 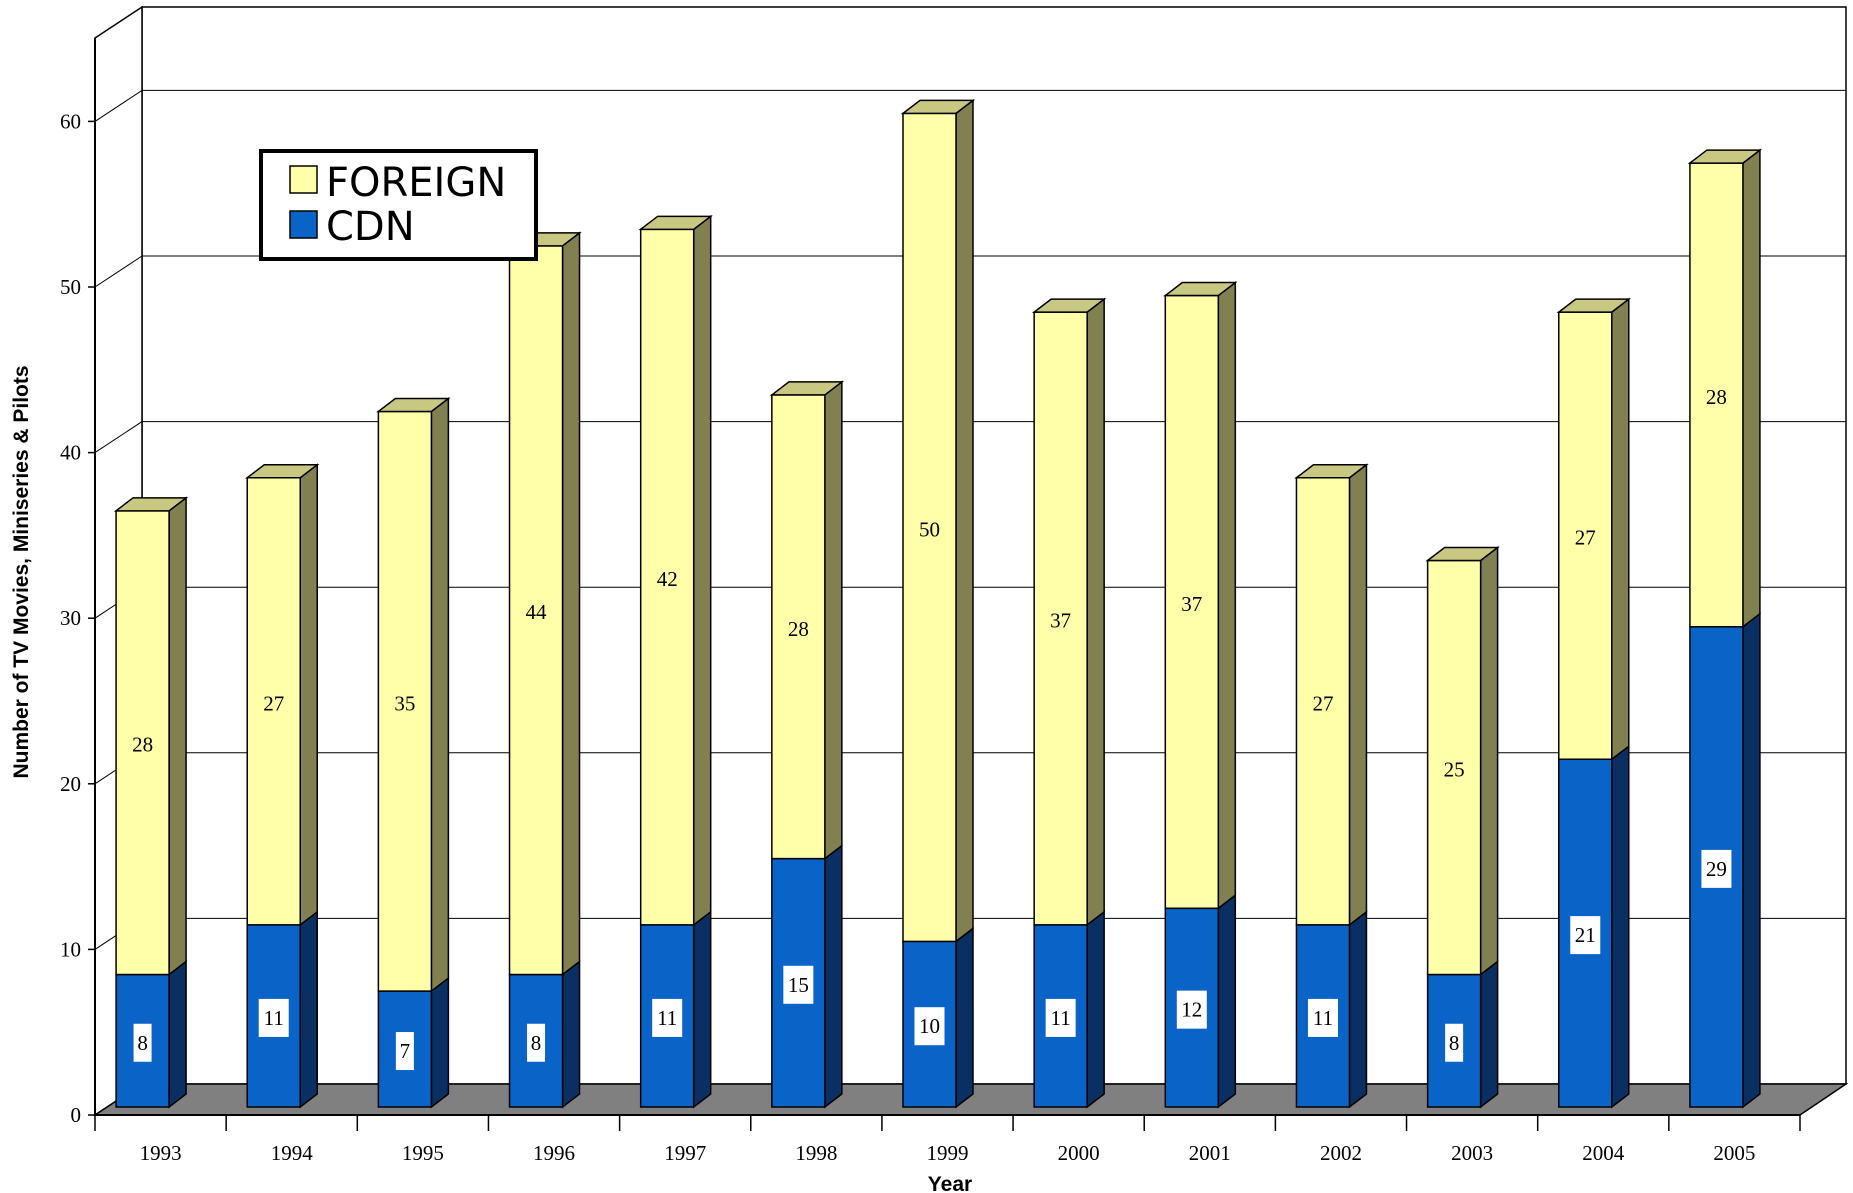 What do you see at coordinates (404, 703) in the screenshot?
I see `data-label-foreign: 35` at bounding box center [404, 703].